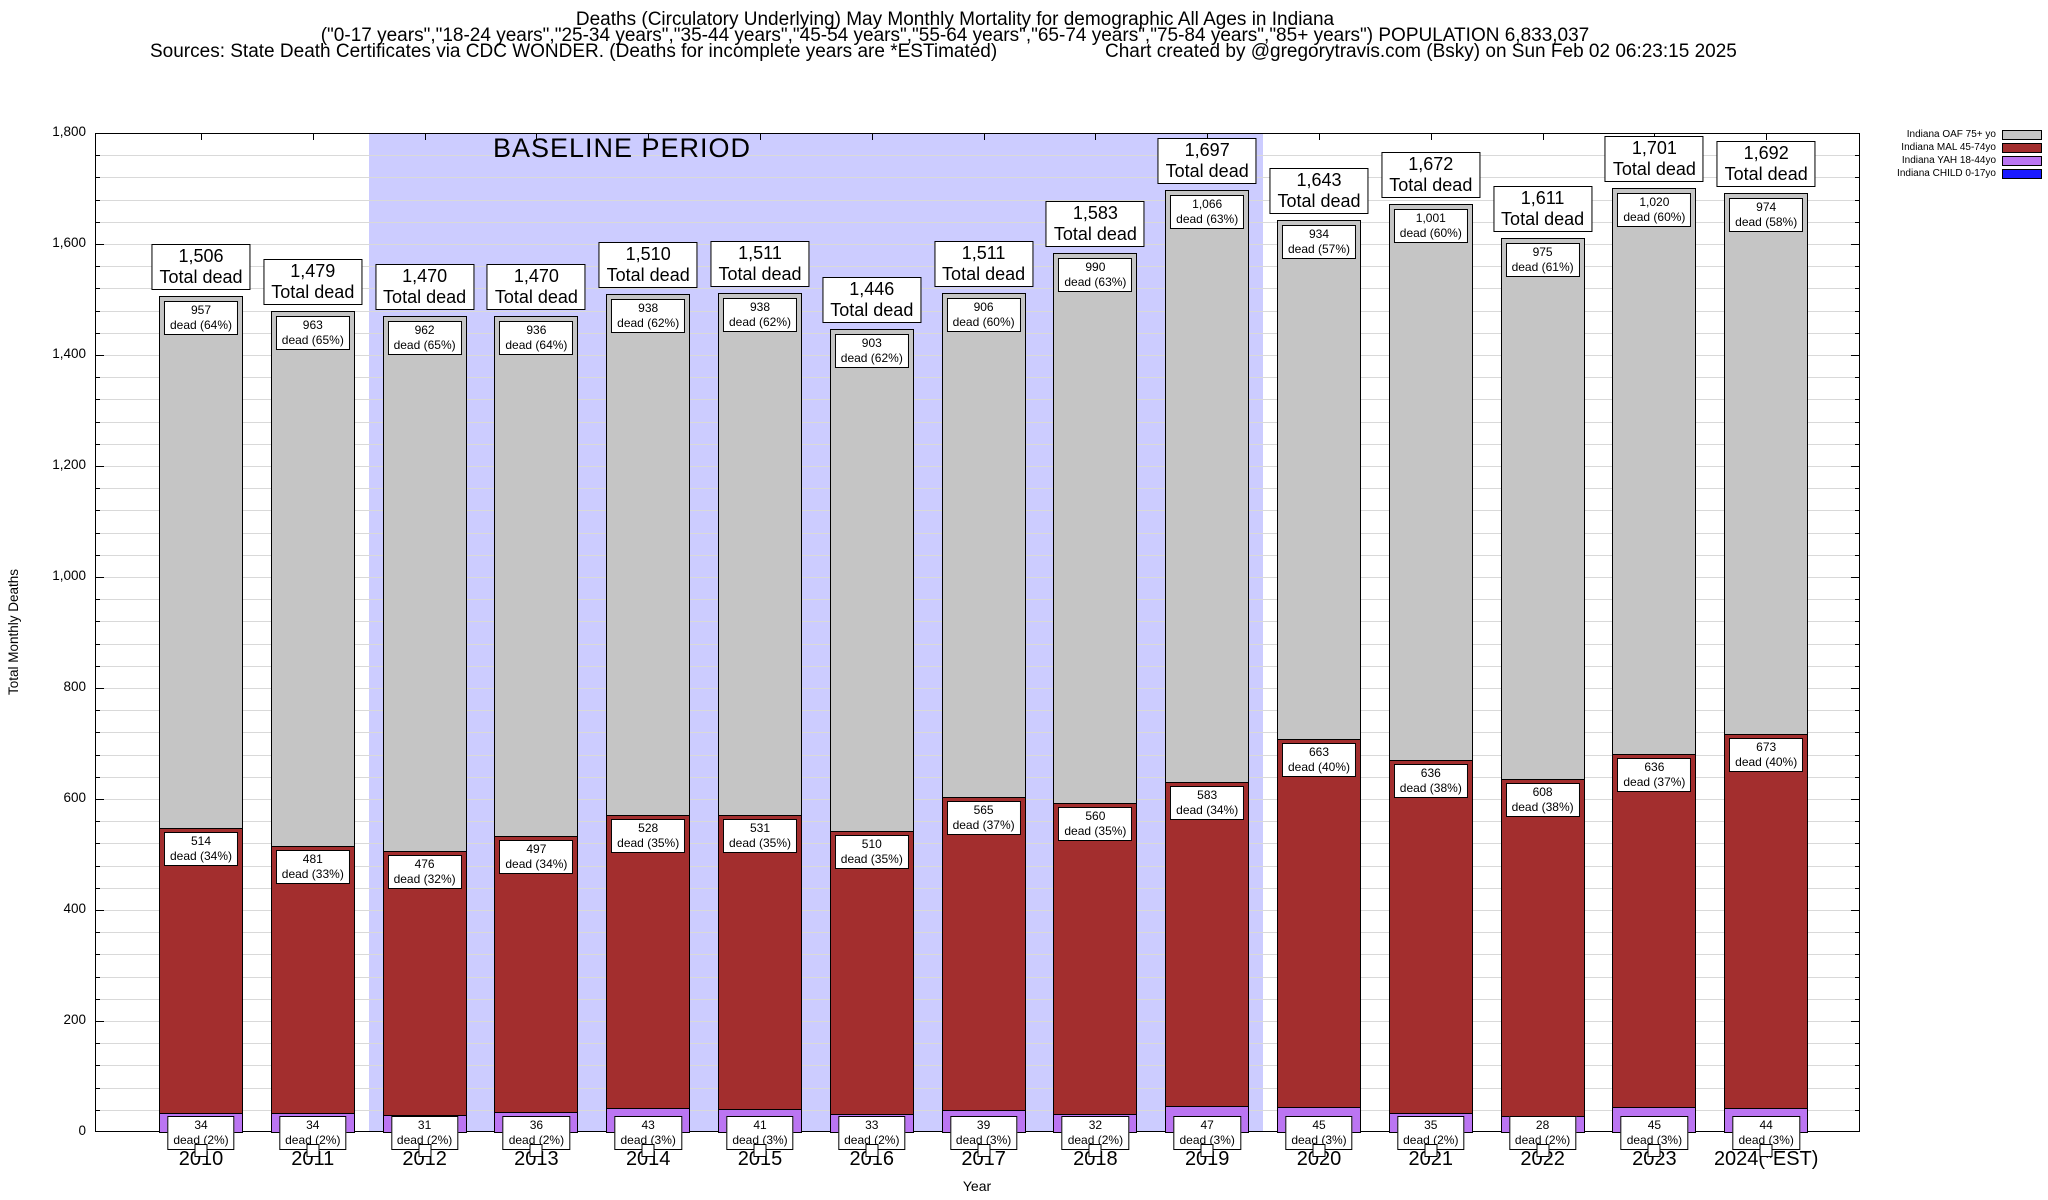 The height and width of the screenshot is (1200, 2048). Describe the element at coordinates (1319, 242) in the screenshot. I see `oaf-segment-label: 934 dead (57%)` at that location.